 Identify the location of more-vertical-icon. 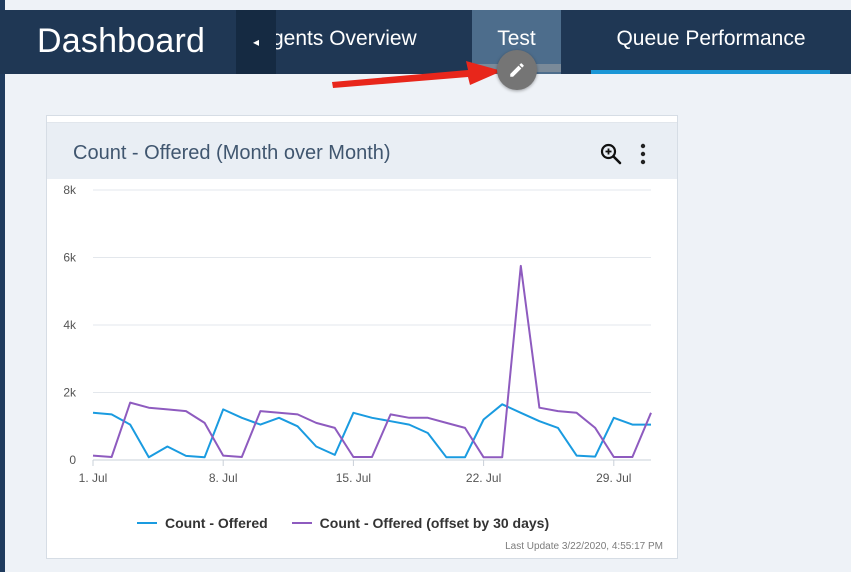
(643, 154).